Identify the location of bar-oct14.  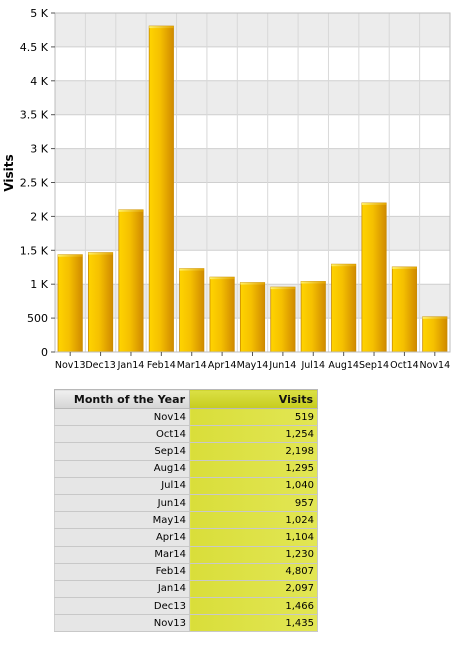
(404, 309).